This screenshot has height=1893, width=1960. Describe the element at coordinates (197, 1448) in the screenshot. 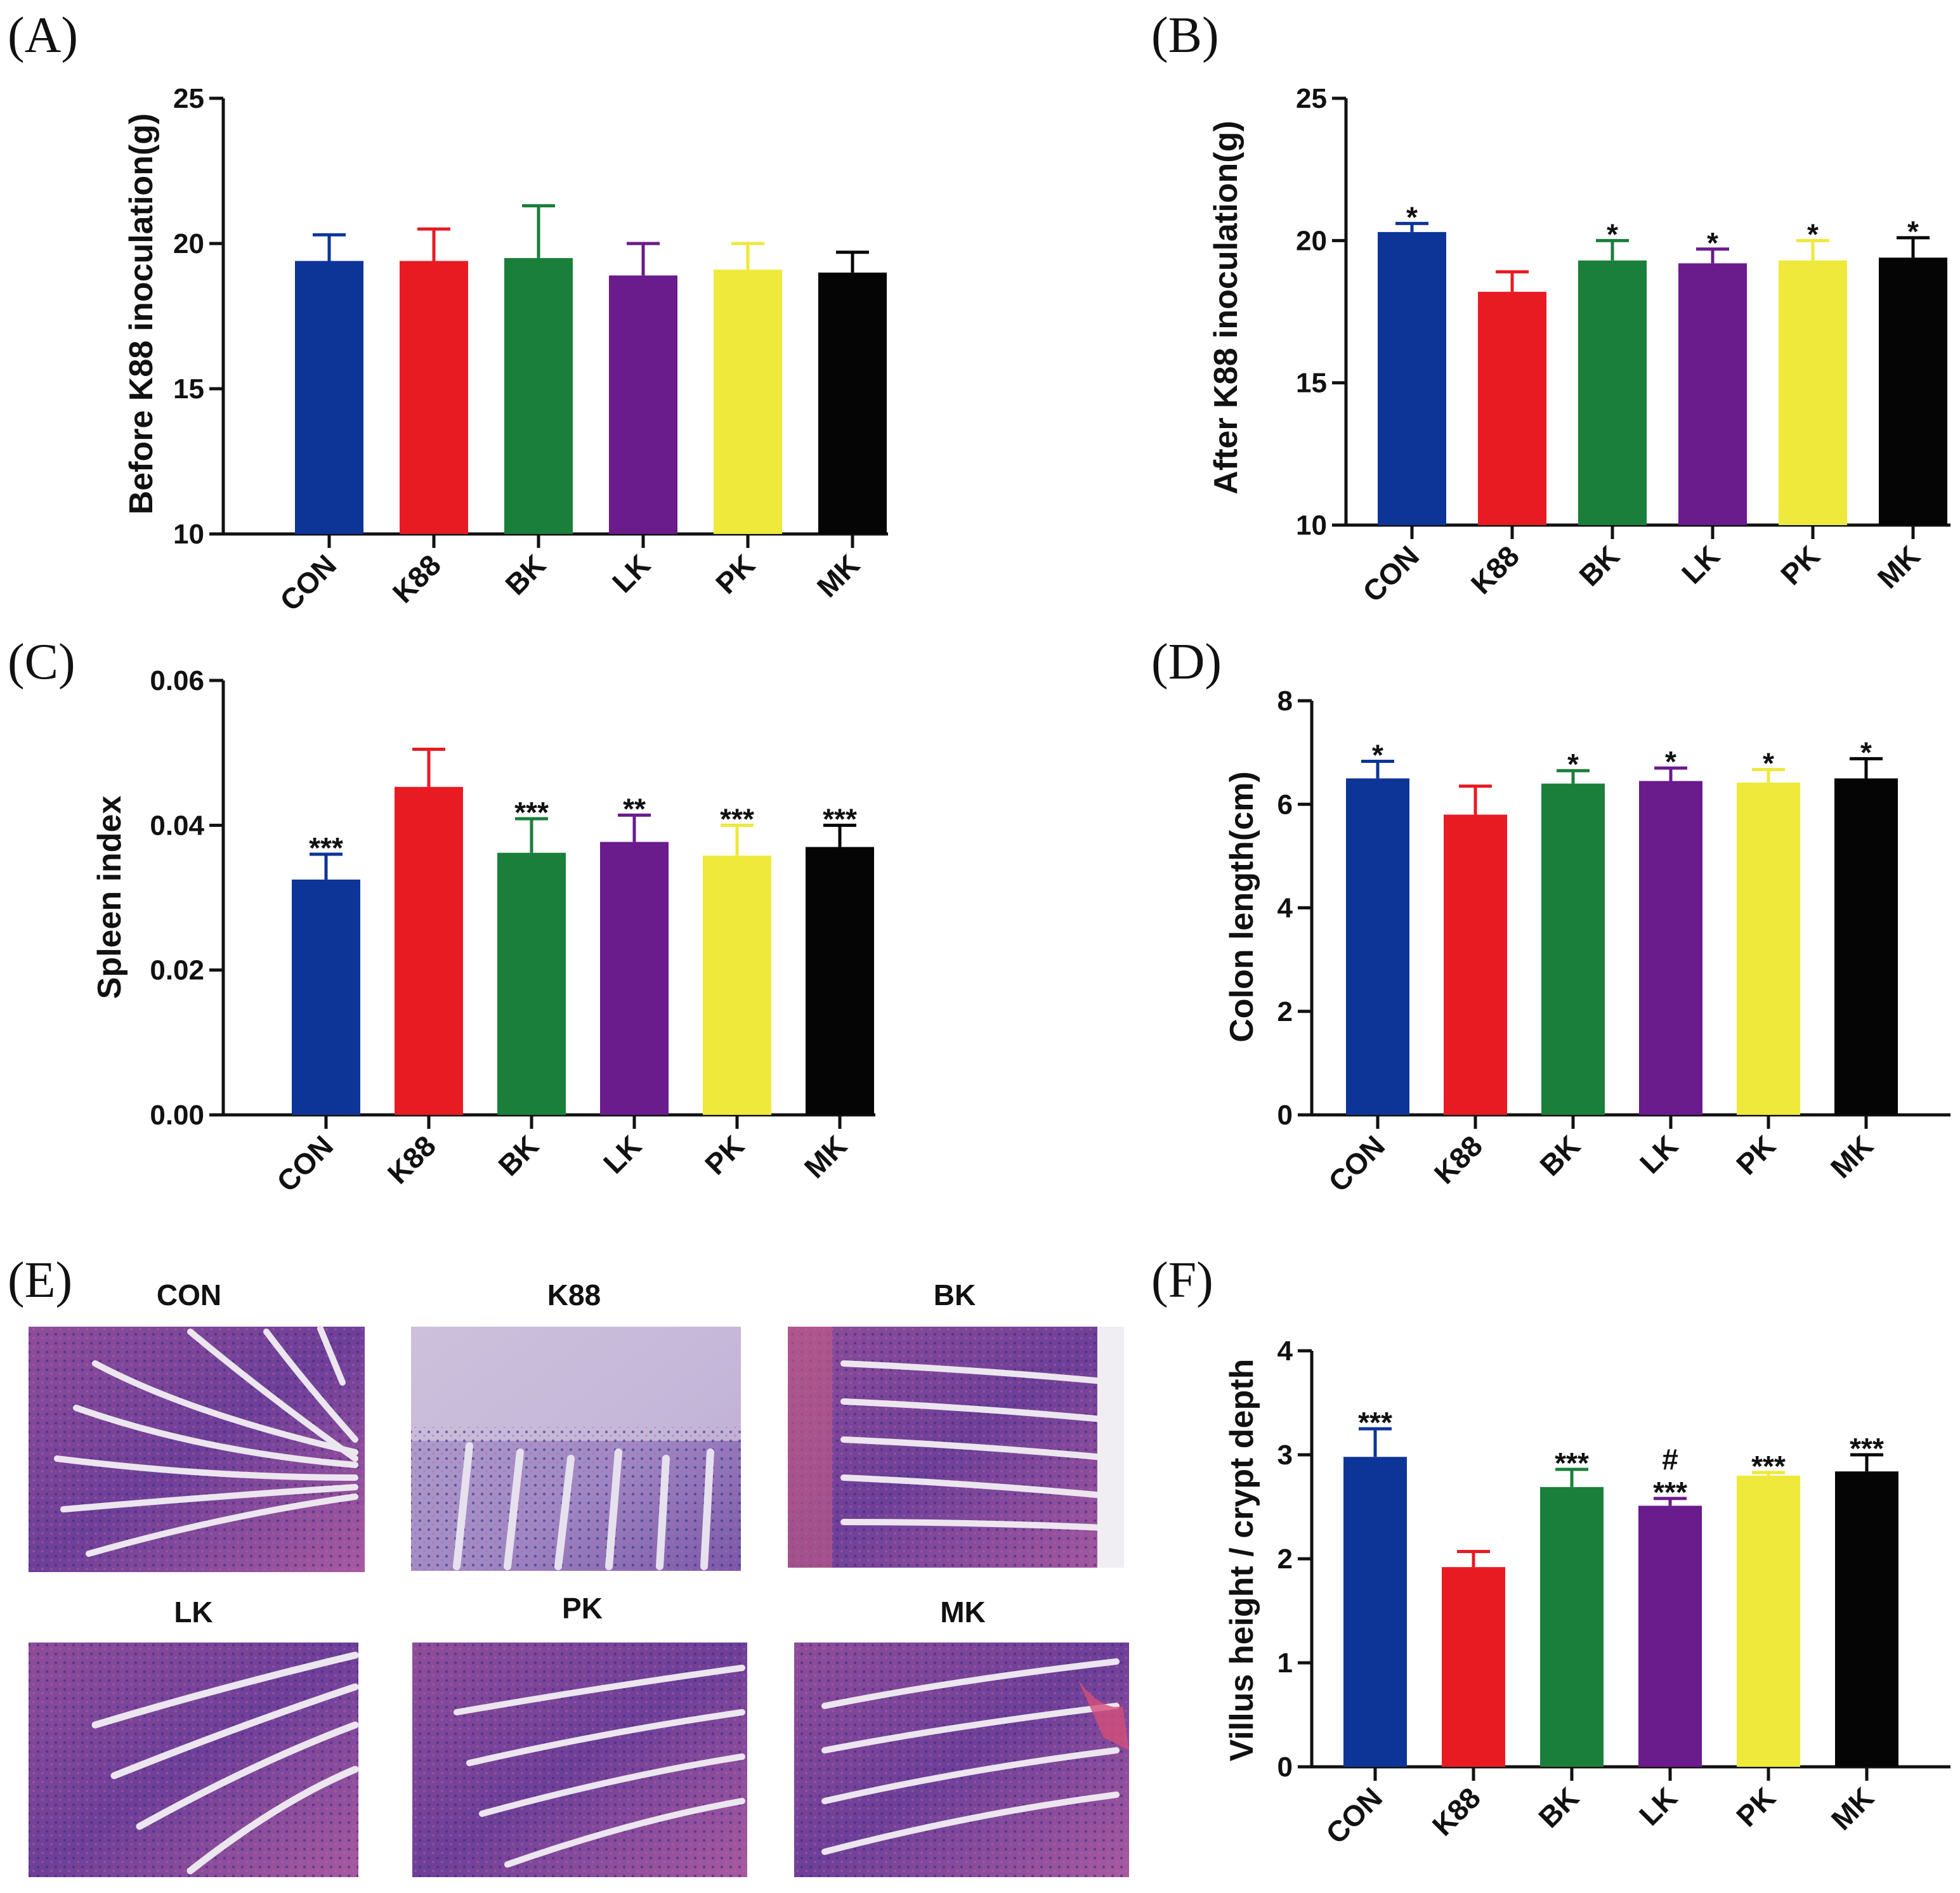

I see `micrograph-con` at that location.